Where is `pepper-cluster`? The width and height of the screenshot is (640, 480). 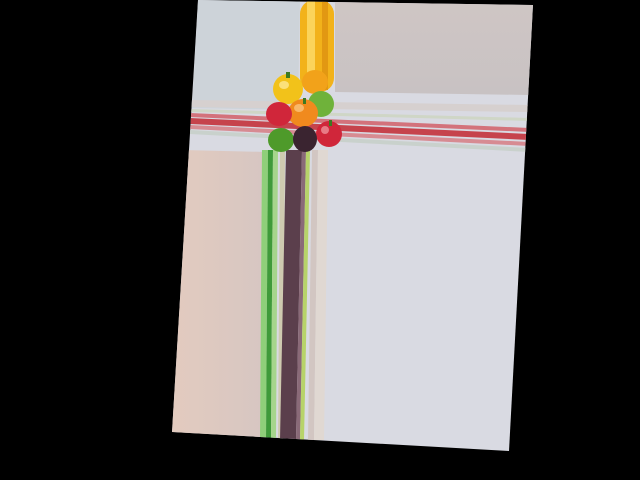 pepper-cluster is located at coordinates (304, 111).